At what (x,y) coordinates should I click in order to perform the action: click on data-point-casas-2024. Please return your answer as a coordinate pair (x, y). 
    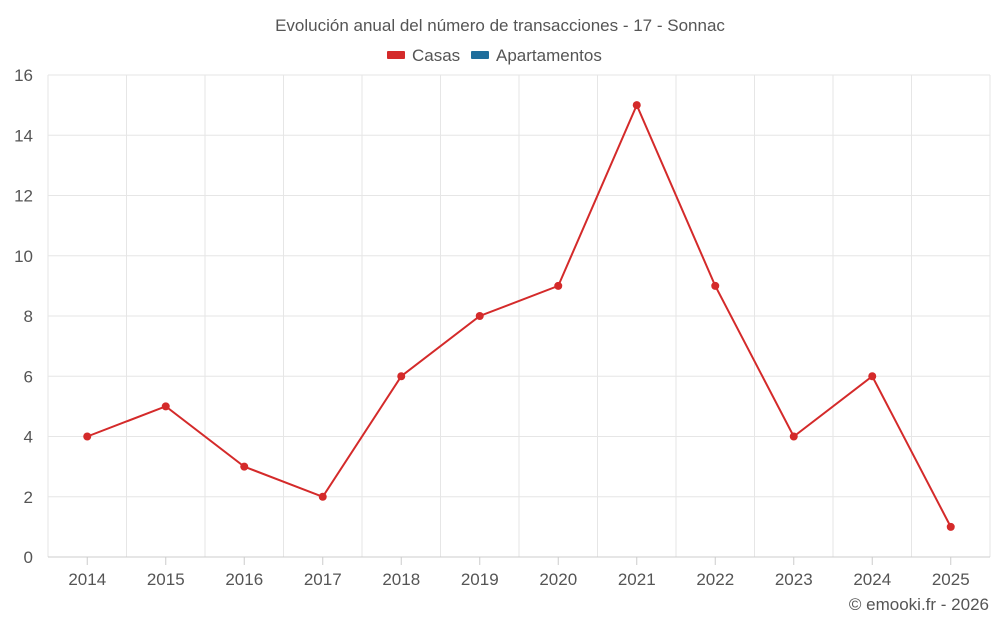
    Looking at the image, I should click on (872, 376).